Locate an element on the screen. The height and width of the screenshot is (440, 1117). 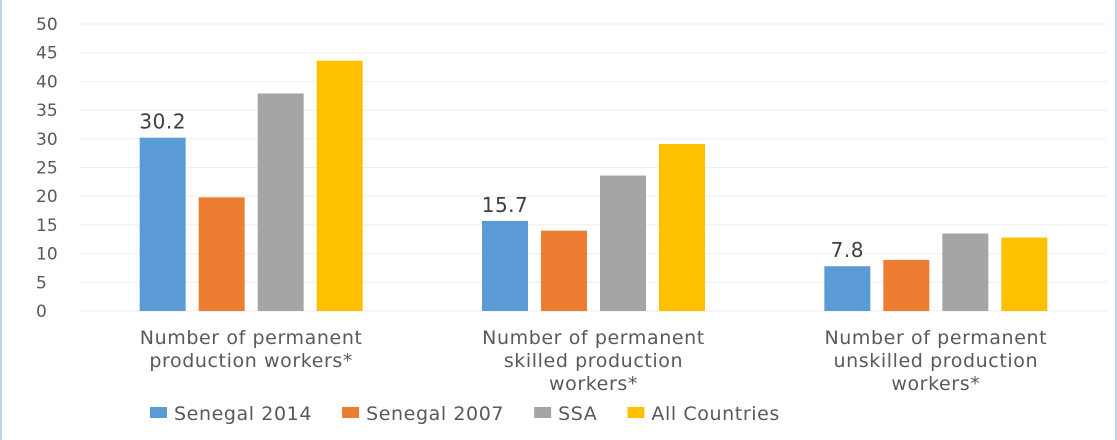
y-tick-label: 20 is located at coordinates (47, 197).